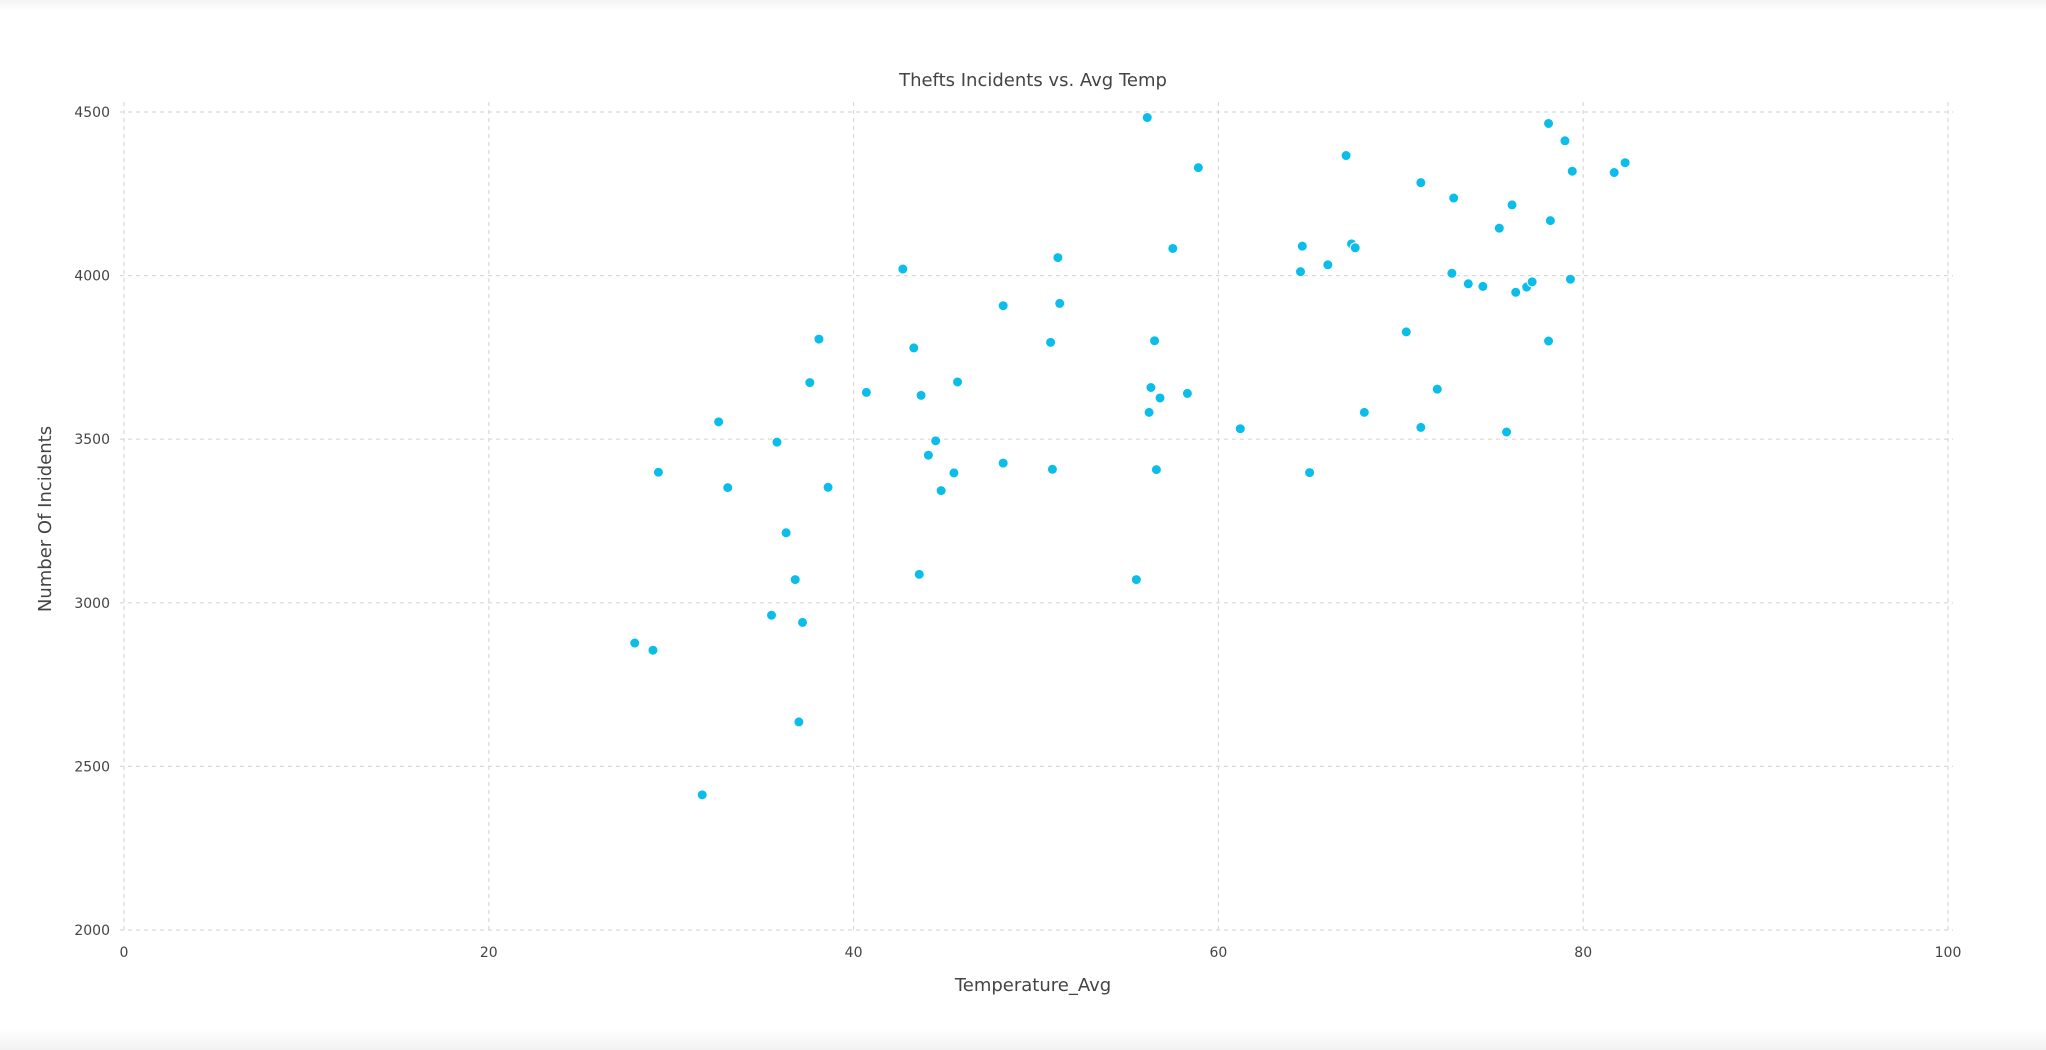 The width and height of the screenshot is (2046, 1050). Describe the element at coordinates (92, 767) in the screenshot. I see `y-tick-label: 2500` at that location.